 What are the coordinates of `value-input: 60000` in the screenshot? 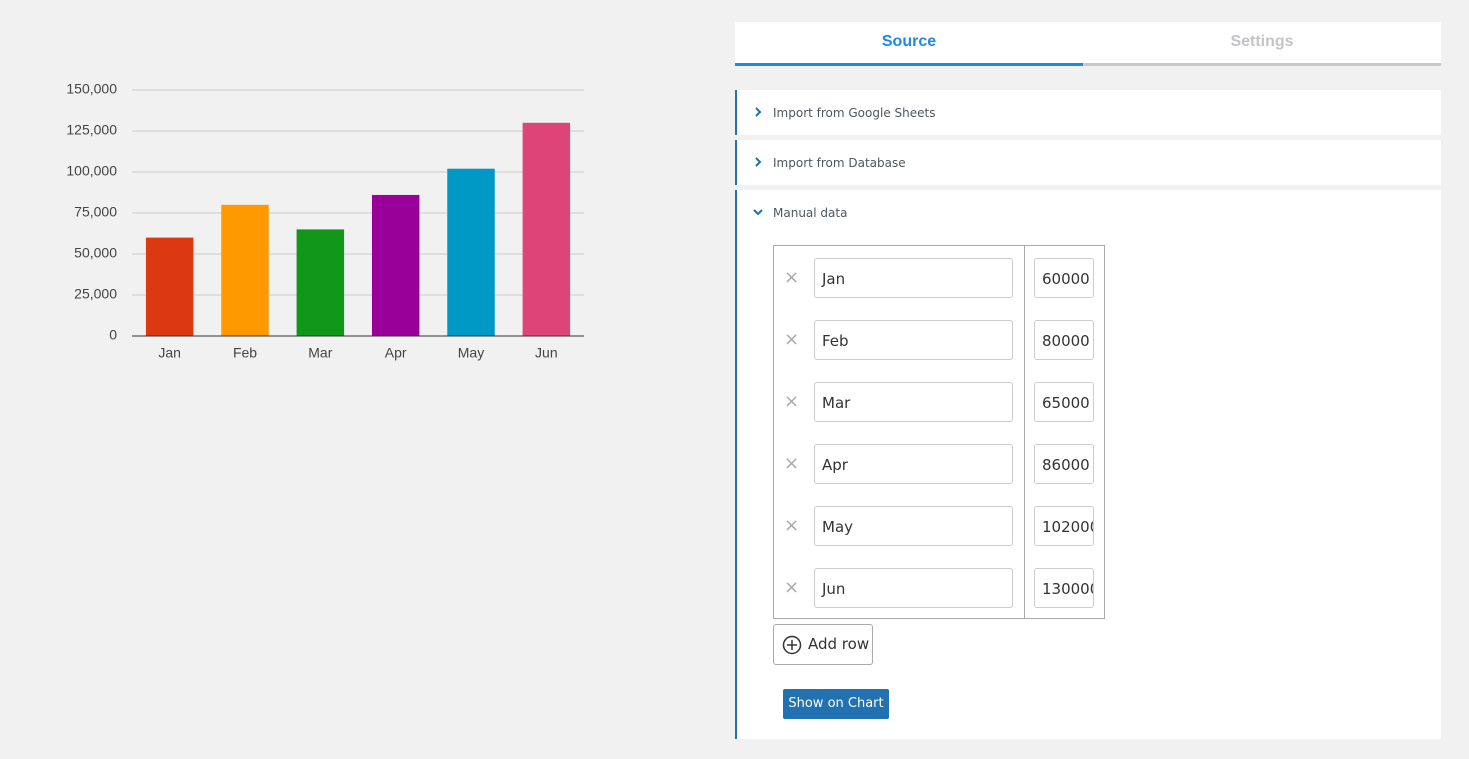 It's located at (1064, 278).